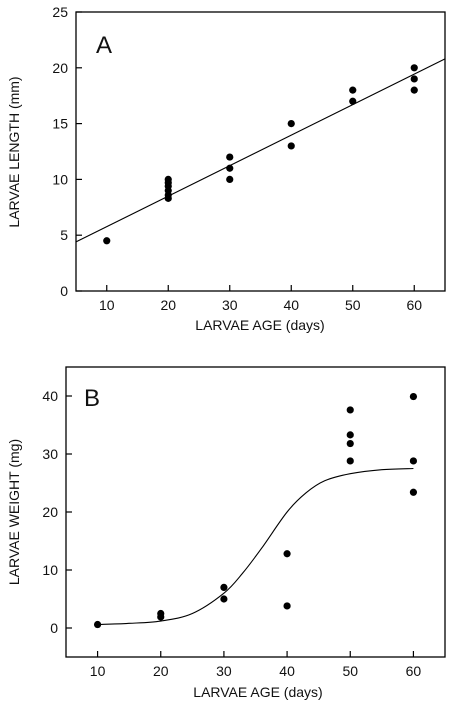  Describe the element at coordinates (287, 671) in the screenshot. I see `panel-b-x-tick-label: 40` at that location.